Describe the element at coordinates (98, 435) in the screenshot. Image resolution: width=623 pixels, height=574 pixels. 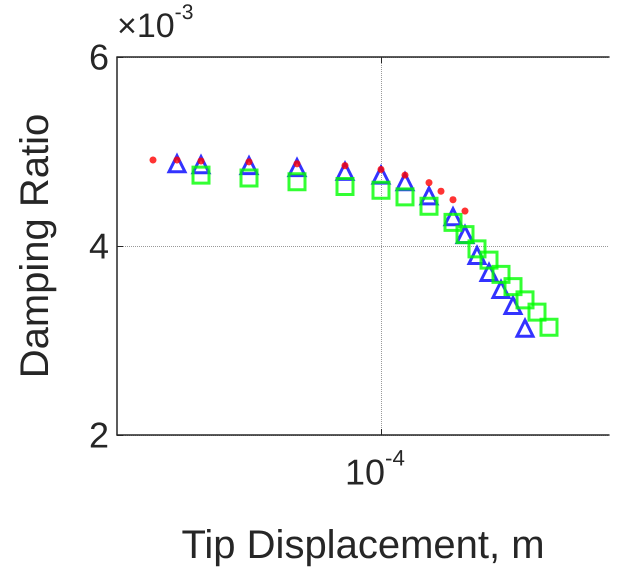
I see `y-tick-label: 2` at that location.